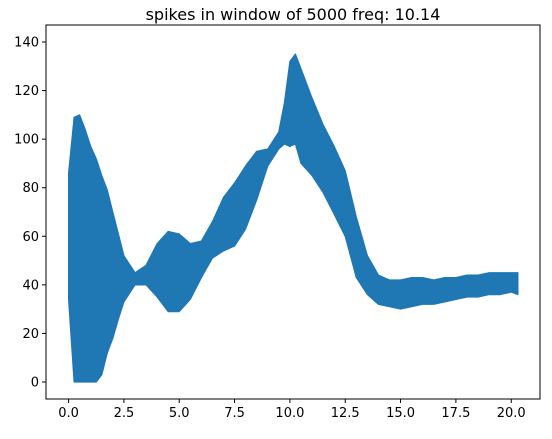 The image size is (552, 439). I want to click on x-tick-label: 20.0, so click(511, 413).